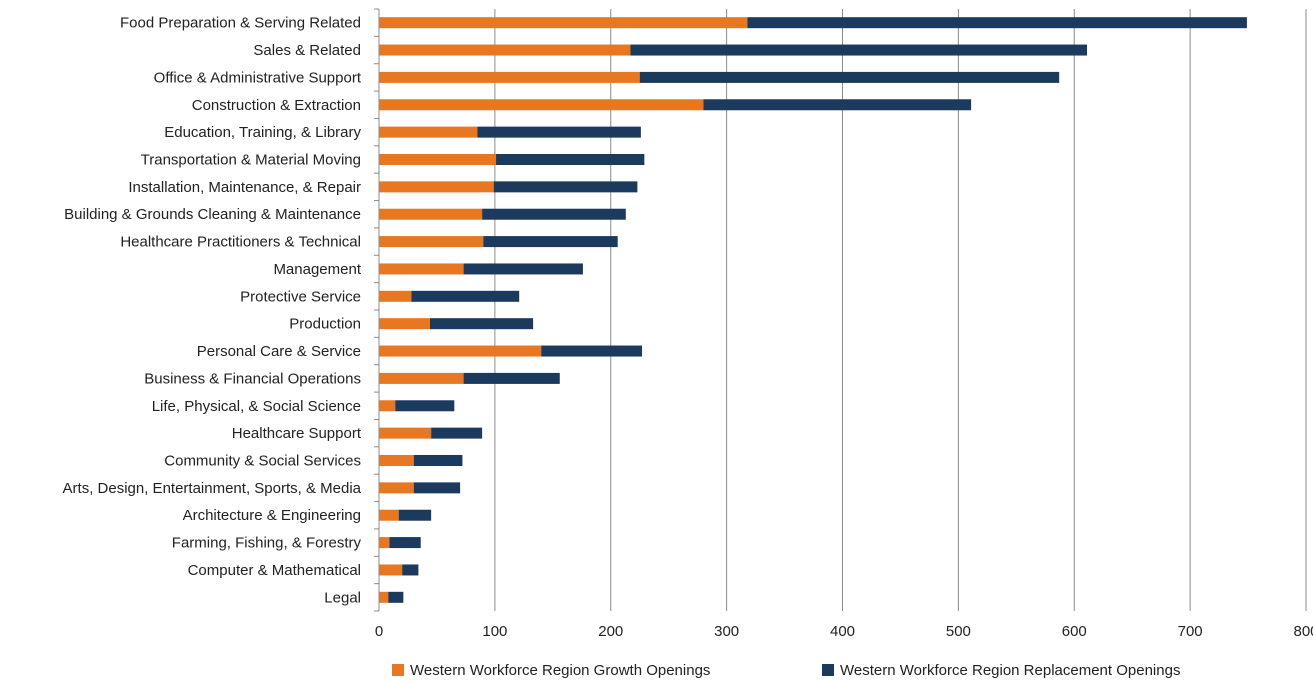  Describe the element at coordinates (279, 351) in the screenshot. I see `category-label: Personal Care & Service` at that location.